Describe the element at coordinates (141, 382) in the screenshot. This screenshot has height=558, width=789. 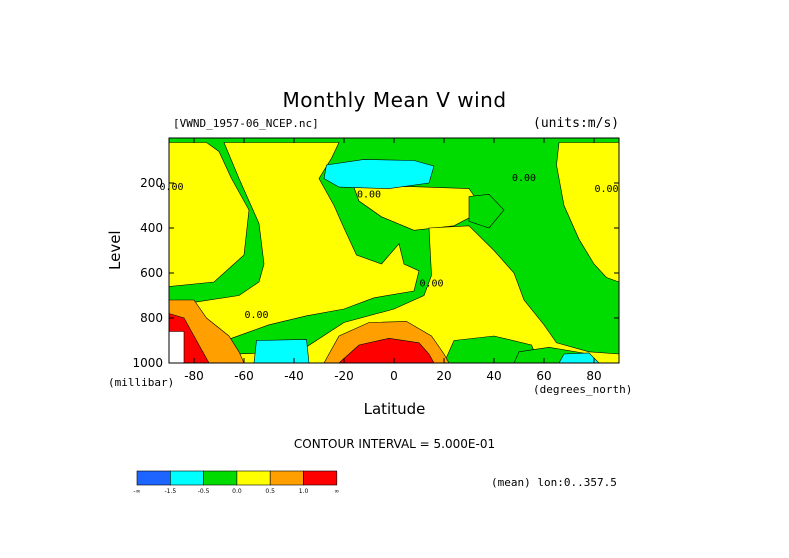
I see `y-axis-unit: (millibar)` at that location.